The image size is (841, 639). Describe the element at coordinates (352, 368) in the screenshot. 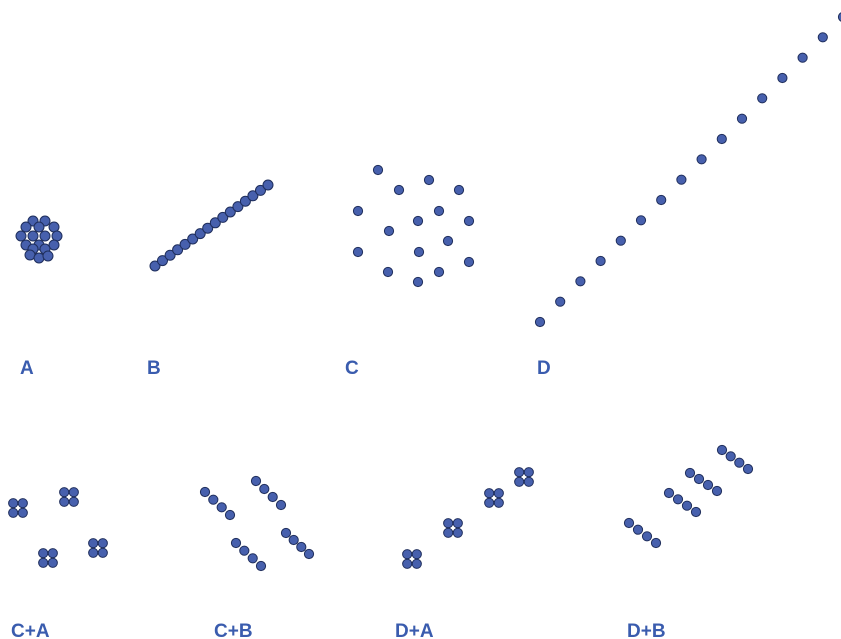

I see `label-c: C` at that location.